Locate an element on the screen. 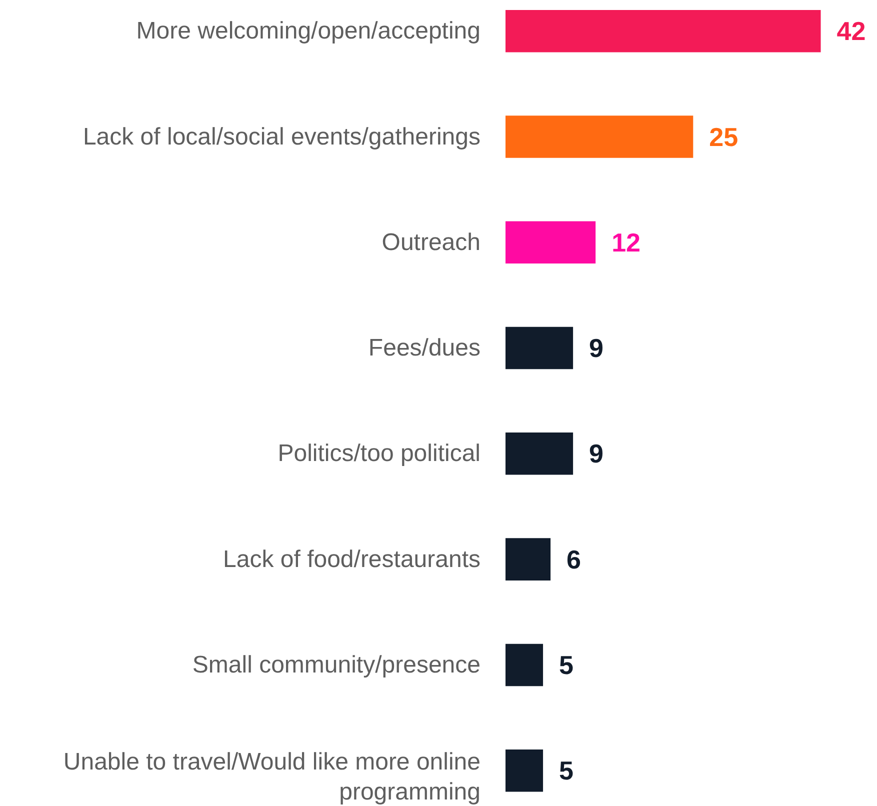 Image resolution: width=877 pixels, height=806 pixels. y-tick-label: Unable to travel/Would like more online programming is located at coordinates (272, 777).